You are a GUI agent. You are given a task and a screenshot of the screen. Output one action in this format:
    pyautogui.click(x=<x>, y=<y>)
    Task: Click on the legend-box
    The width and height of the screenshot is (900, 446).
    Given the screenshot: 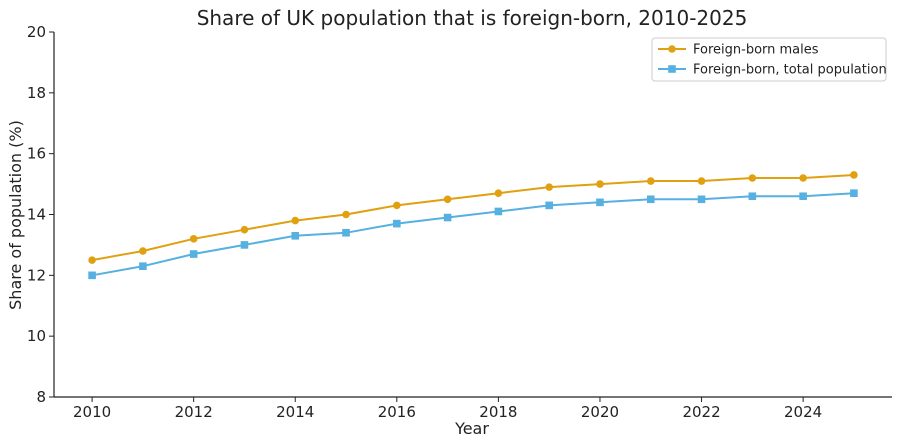 What is the action you would take?
    pyautogui.click(x=769, y=59)
    